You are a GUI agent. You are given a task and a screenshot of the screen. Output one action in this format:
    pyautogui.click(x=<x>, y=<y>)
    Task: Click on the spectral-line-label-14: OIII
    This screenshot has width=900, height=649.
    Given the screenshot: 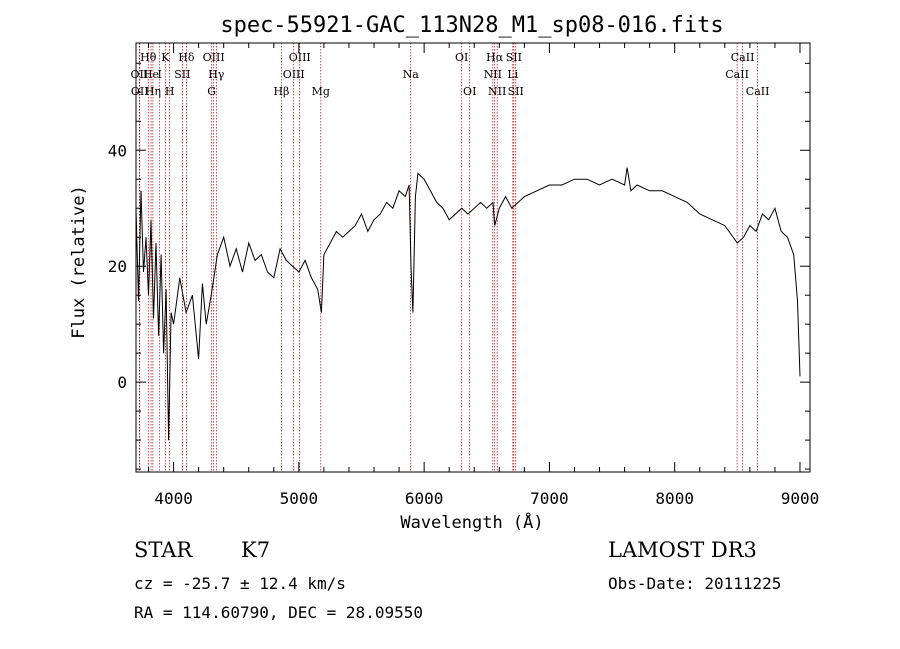 What is the action you would take?
    pyautogui.click(x=294, y=74)
    